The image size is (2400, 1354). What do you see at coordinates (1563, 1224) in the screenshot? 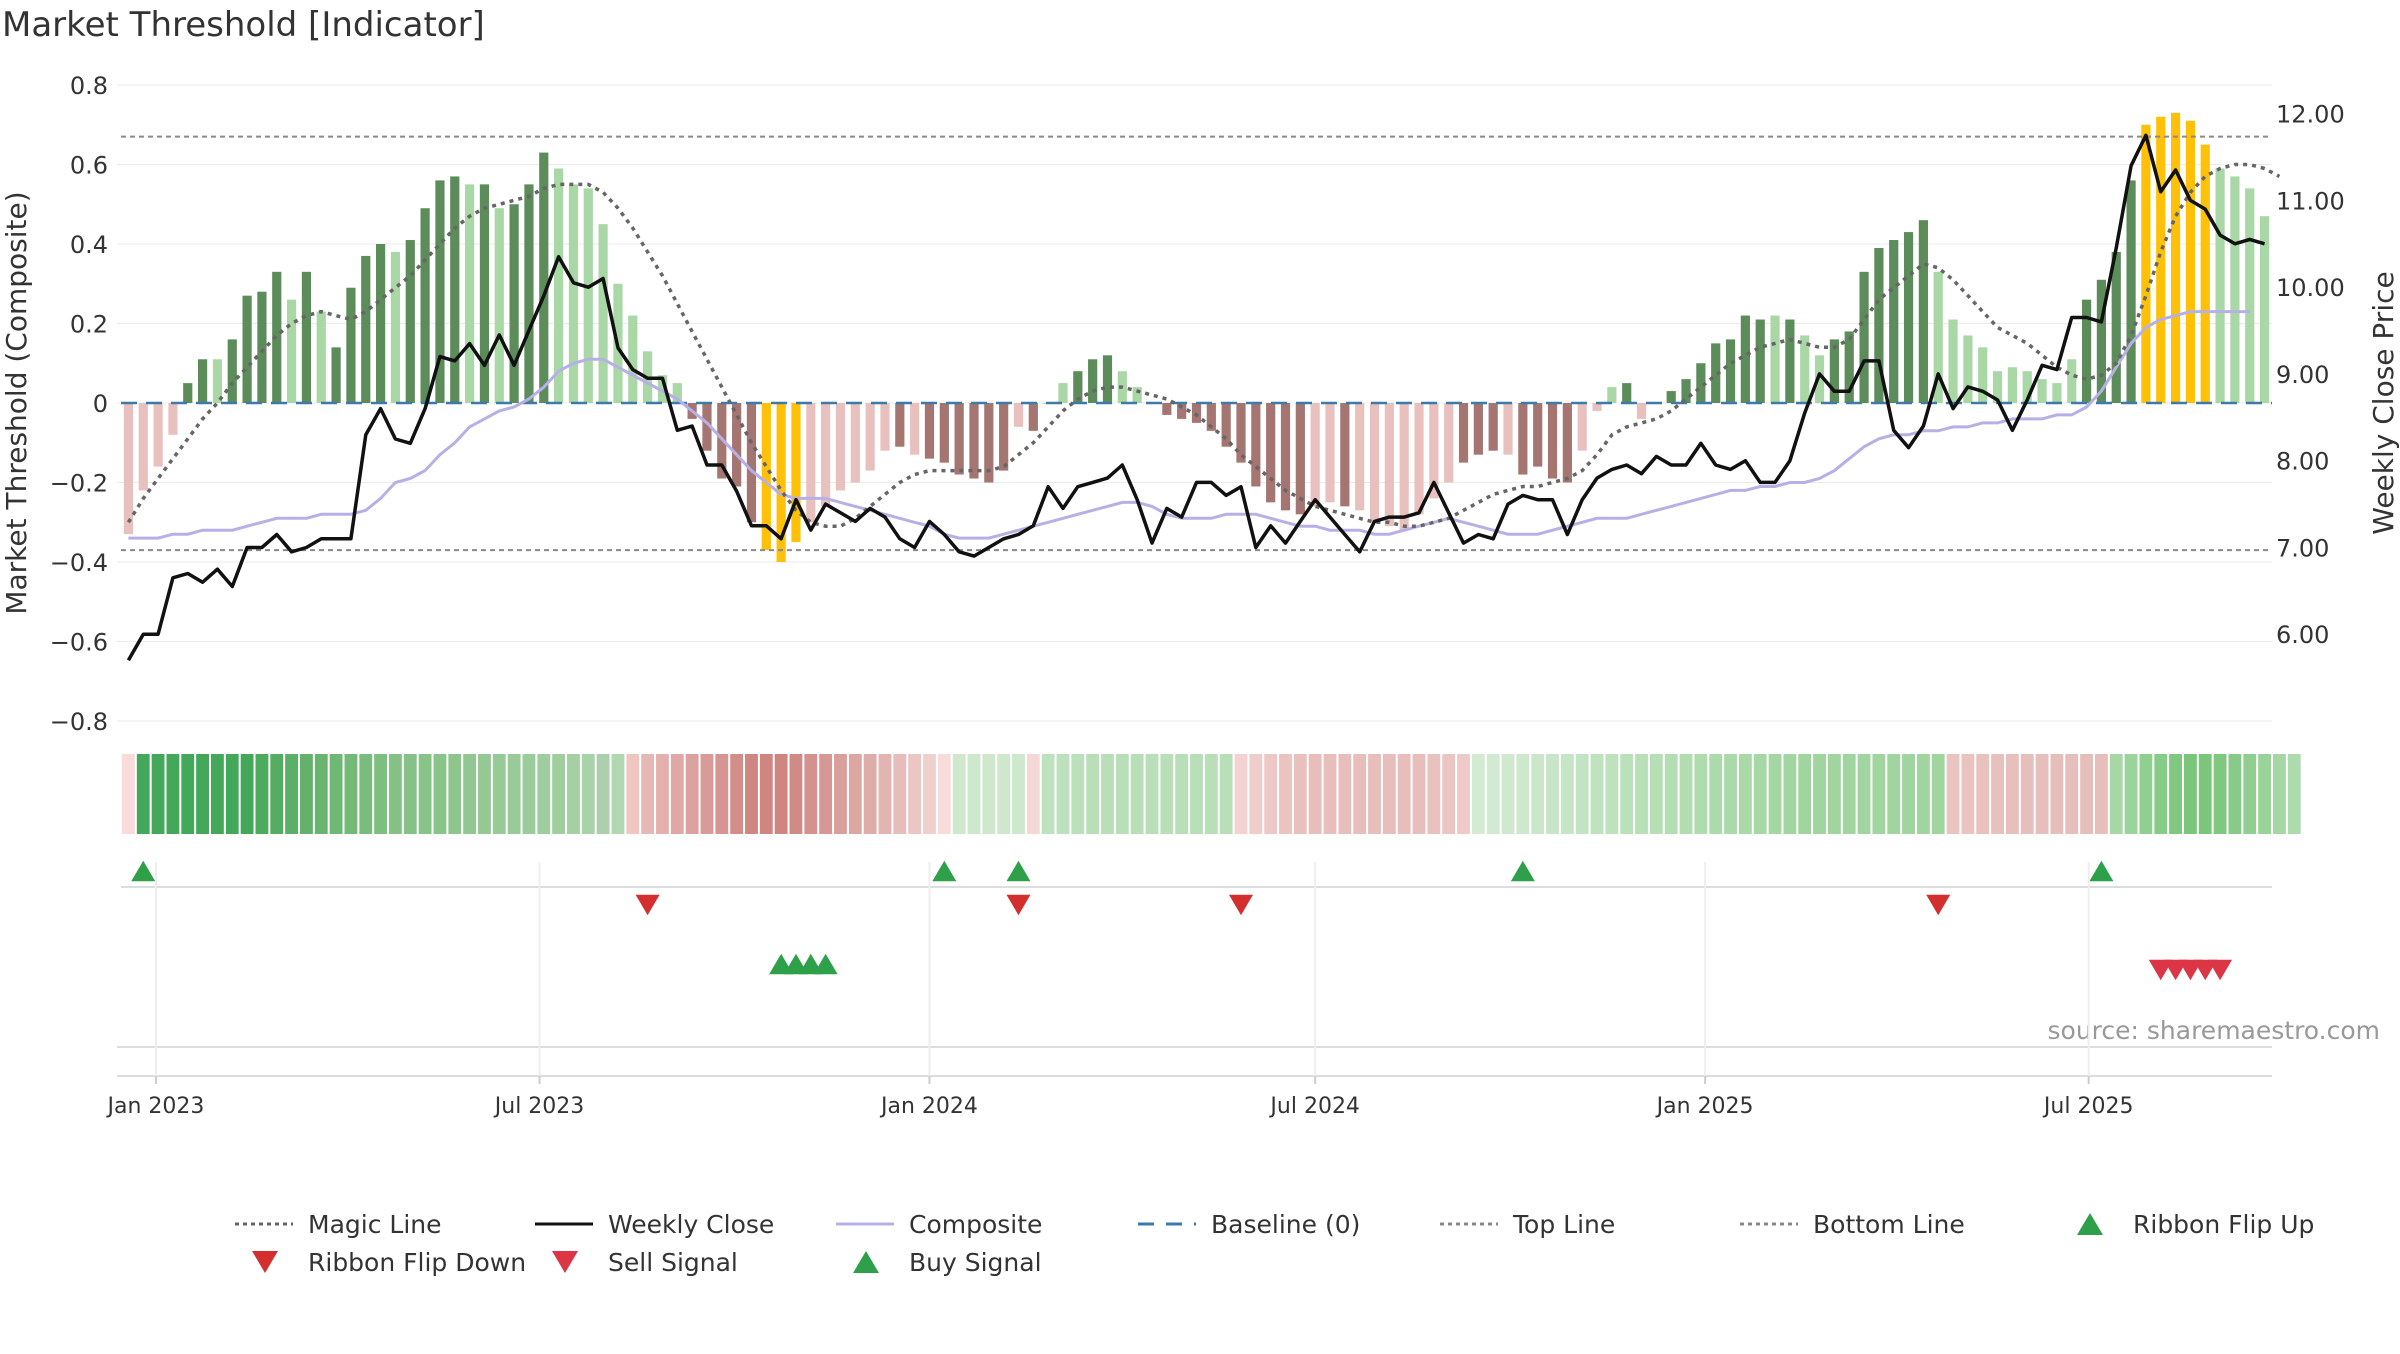
I see `legend-label: Top Line` at bounding box center [1563, 1224].